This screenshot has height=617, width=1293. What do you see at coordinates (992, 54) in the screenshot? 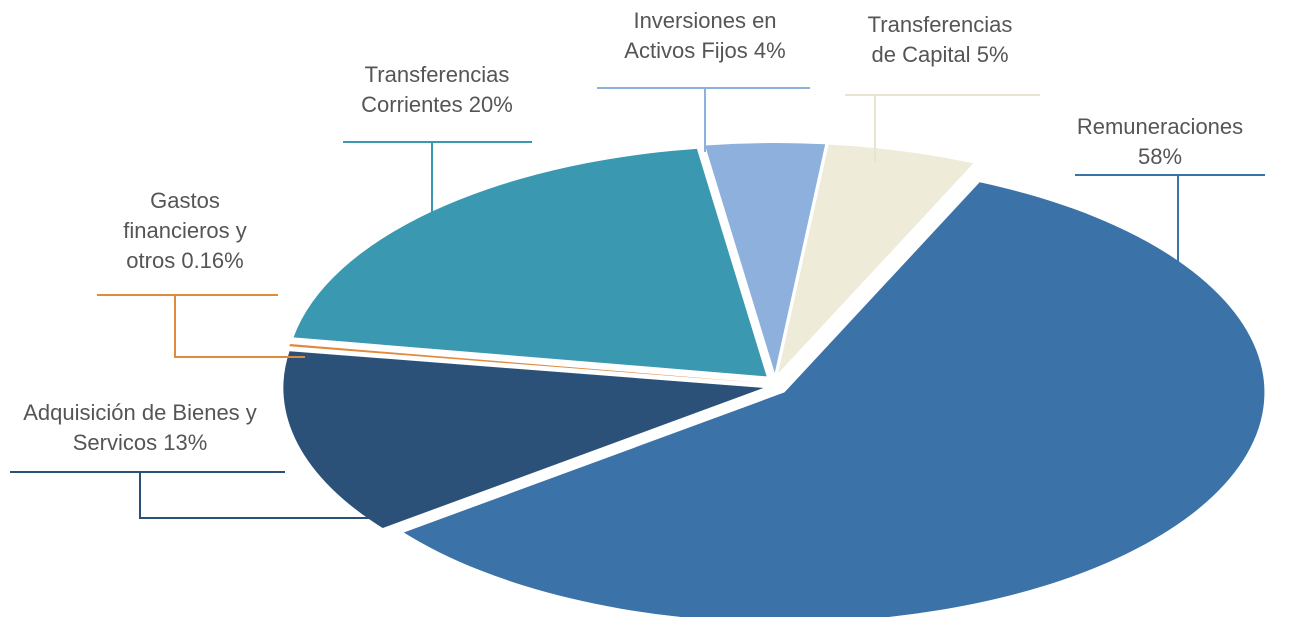
I see `value-label: 5%` at bounding box center [992, 54].